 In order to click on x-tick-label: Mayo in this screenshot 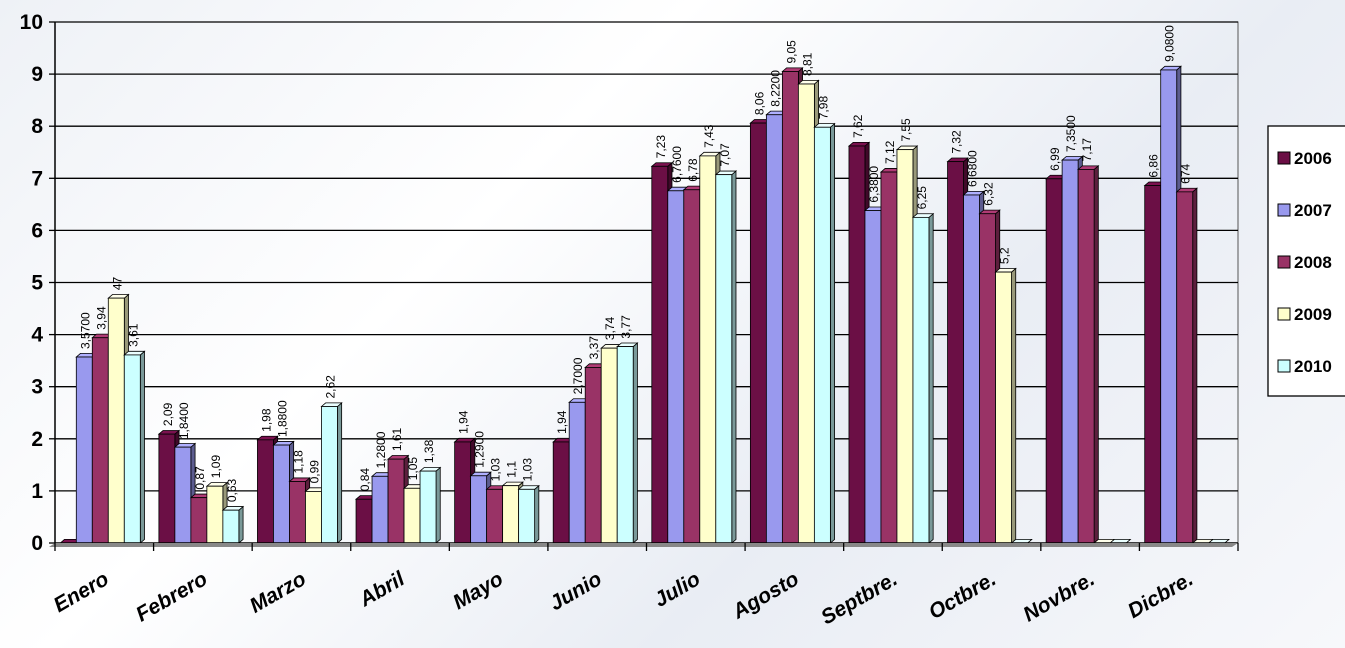, I will do `click(478, 590)`.